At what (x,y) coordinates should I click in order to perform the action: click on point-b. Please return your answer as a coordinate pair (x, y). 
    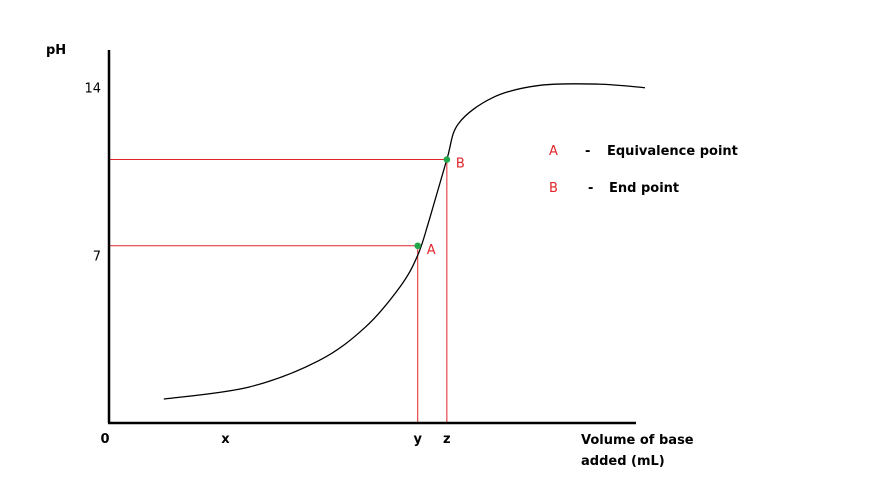
    Looking at the image, I should click on (447, 159).